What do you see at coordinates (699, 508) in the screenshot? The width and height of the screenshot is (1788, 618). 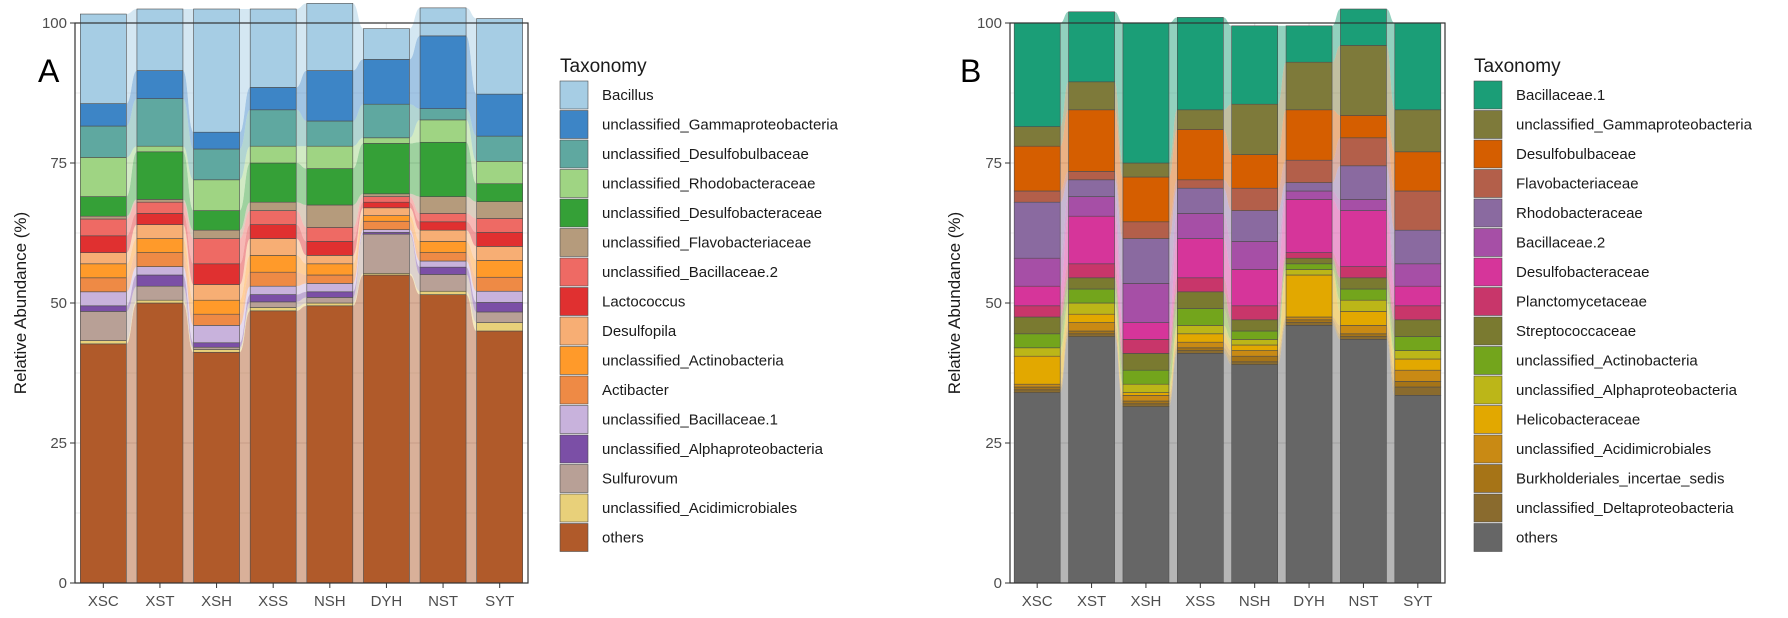 I see `legend-label: unclassified_Acidimicrobiales` at bounding box center [699, 508].